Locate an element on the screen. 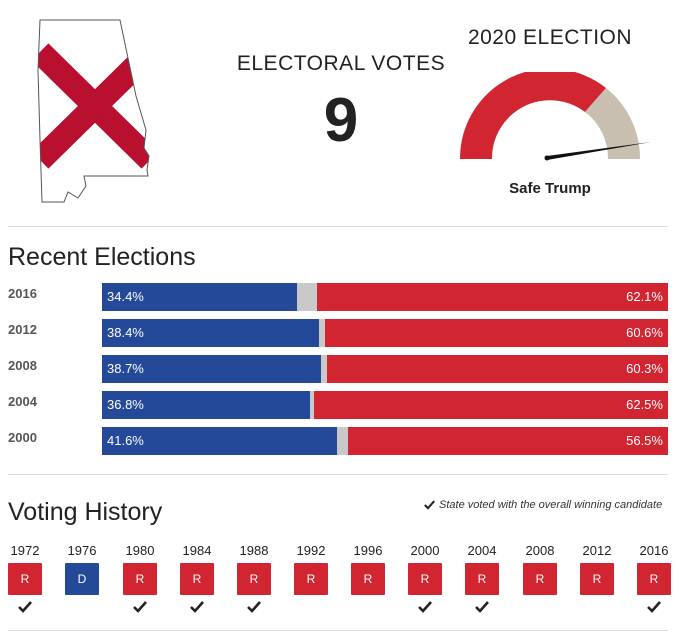 The height and width of the screenshot is (638, 675). election-title: 2020 ELECTION is located at coordinates (550, 37).